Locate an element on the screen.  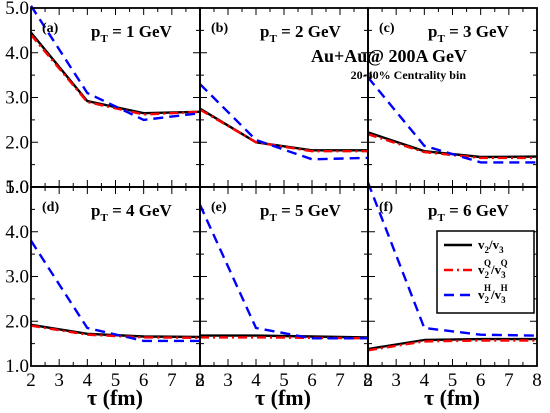
collision-annotation: Au+Au@ 200A GeV is located at coordinates (389, 56).